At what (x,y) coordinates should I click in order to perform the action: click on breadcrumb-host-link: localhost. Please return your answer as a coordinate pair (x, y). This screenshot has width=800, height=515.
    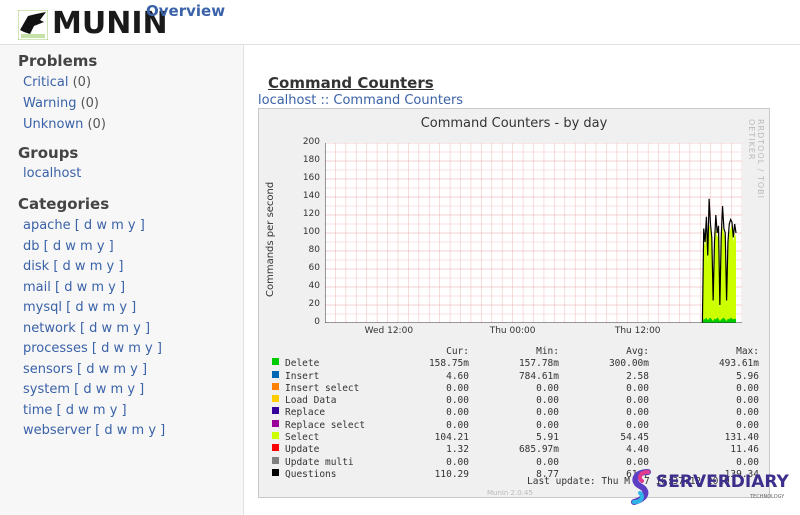
    Looking at the image, I should click on (287, 100).